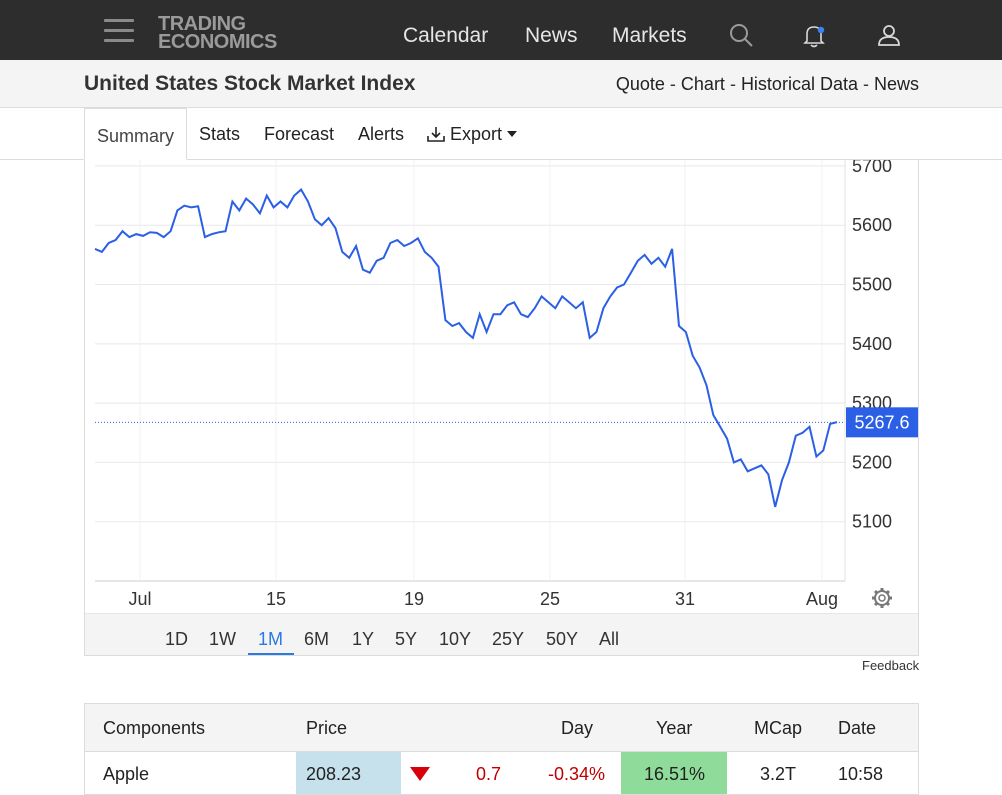  I want to click on y-tick-label: 5100, so click(872, 522).